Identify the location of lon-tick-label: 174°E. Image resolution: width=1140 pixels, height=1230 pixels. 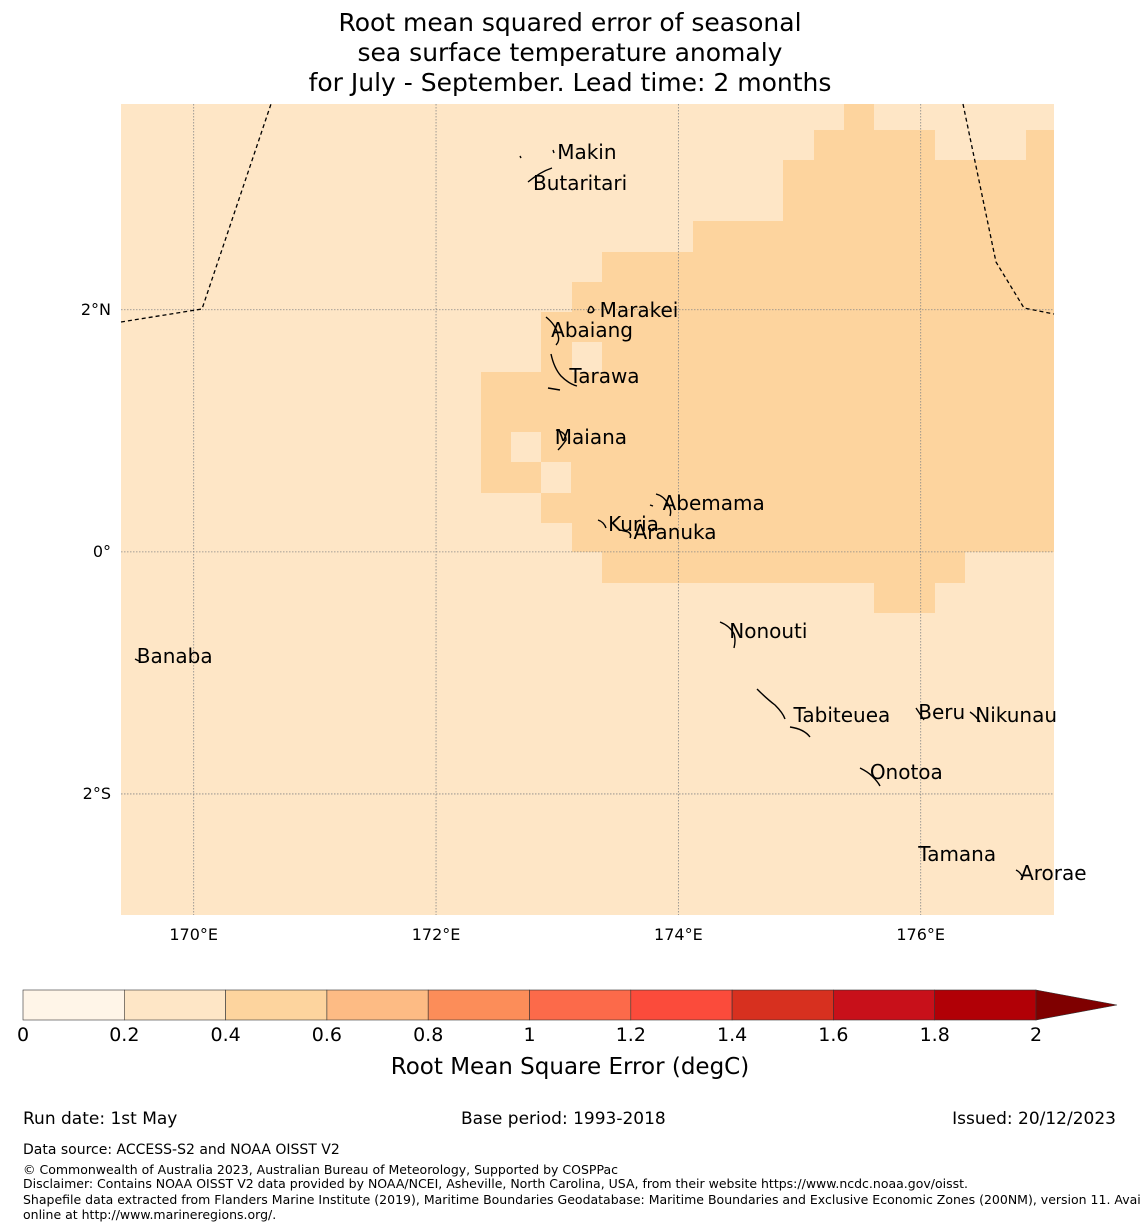
(678, 934).